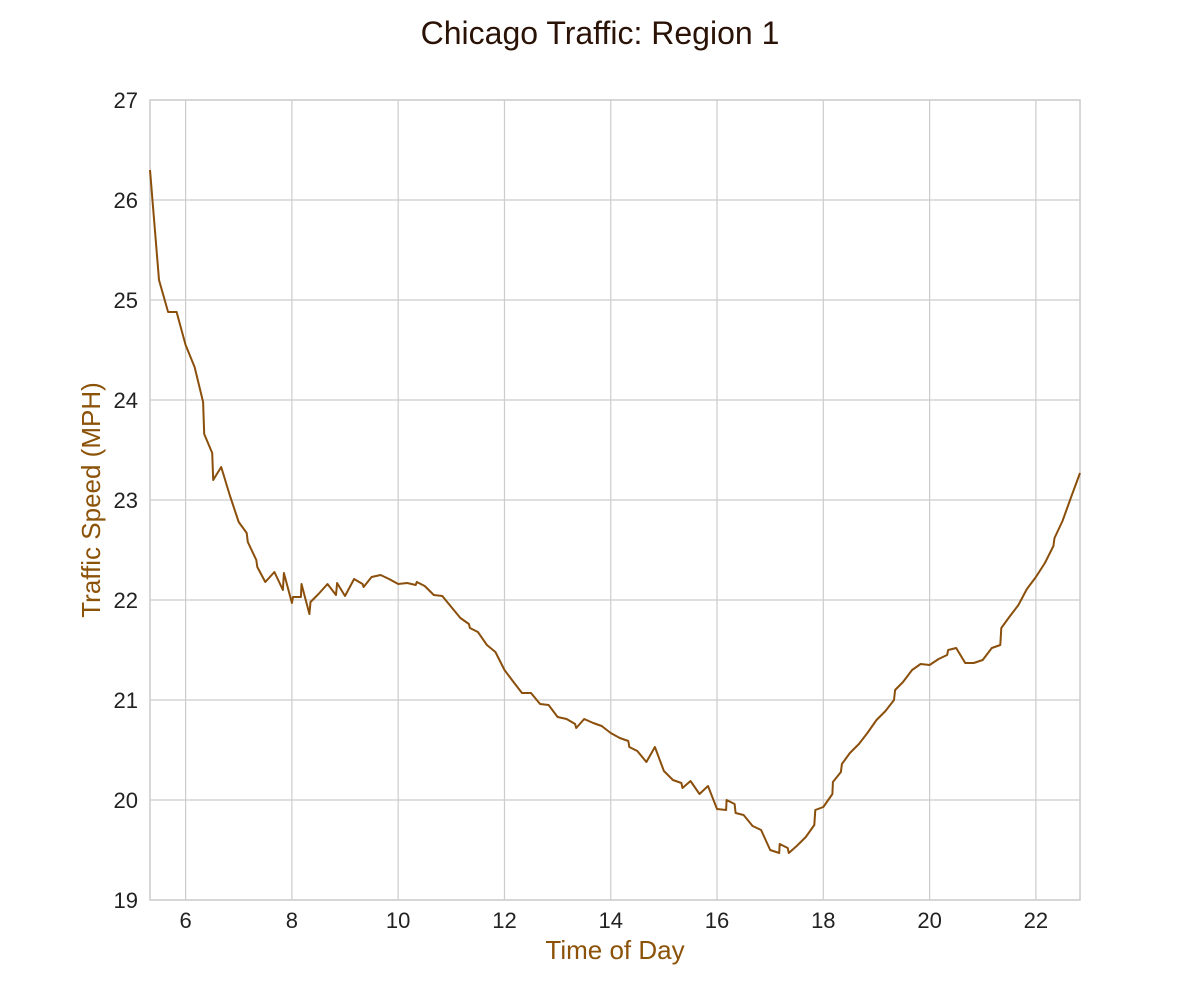 The height and width of the screenshot is (1000, 1200). What do you see at coordinates (611, 920) in the screenshot?
I see `x-tick-label: 14` at bounding box center [611, 920].